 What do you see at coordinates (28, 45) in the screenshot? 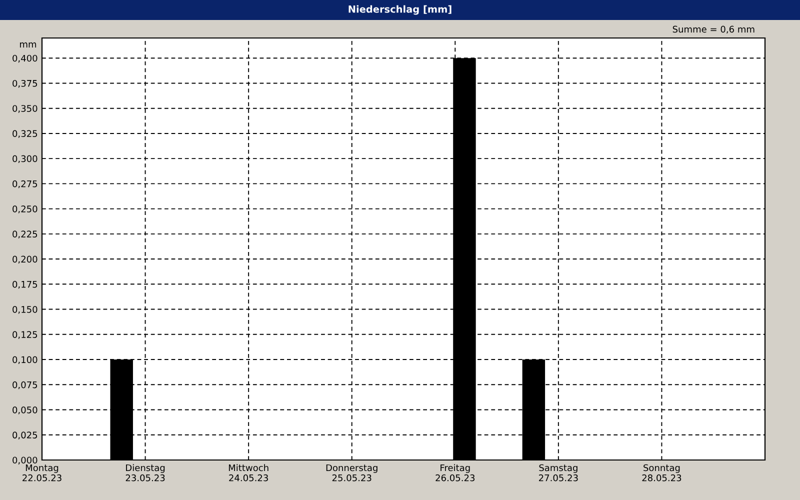
I see `y-axis-title: mm` at bounding box center [28, 45].